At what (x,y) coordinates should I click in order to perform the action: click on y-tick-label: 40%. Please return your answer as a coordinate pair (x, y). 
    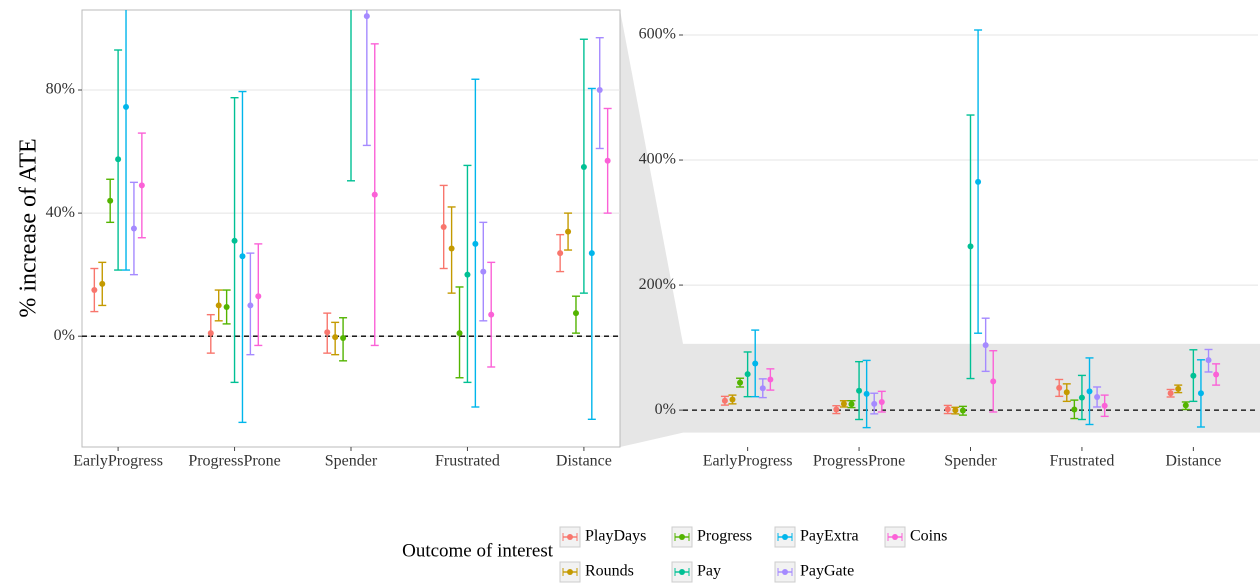
    Looking at the image, I should click on (60, 212).